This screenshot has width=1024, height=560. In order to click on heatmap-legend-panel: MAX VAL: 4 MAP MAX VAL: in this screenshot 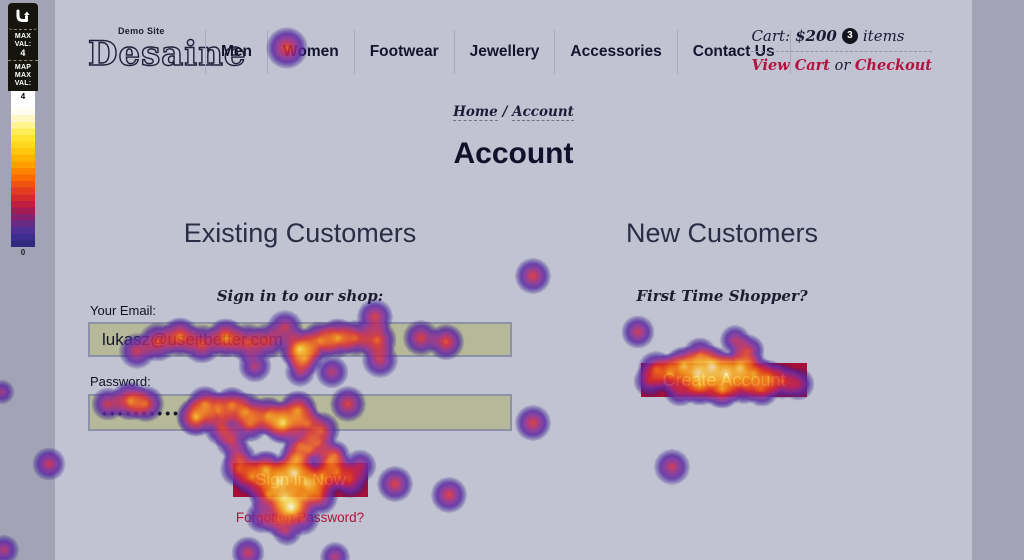, I will do `click(23, 47)`.